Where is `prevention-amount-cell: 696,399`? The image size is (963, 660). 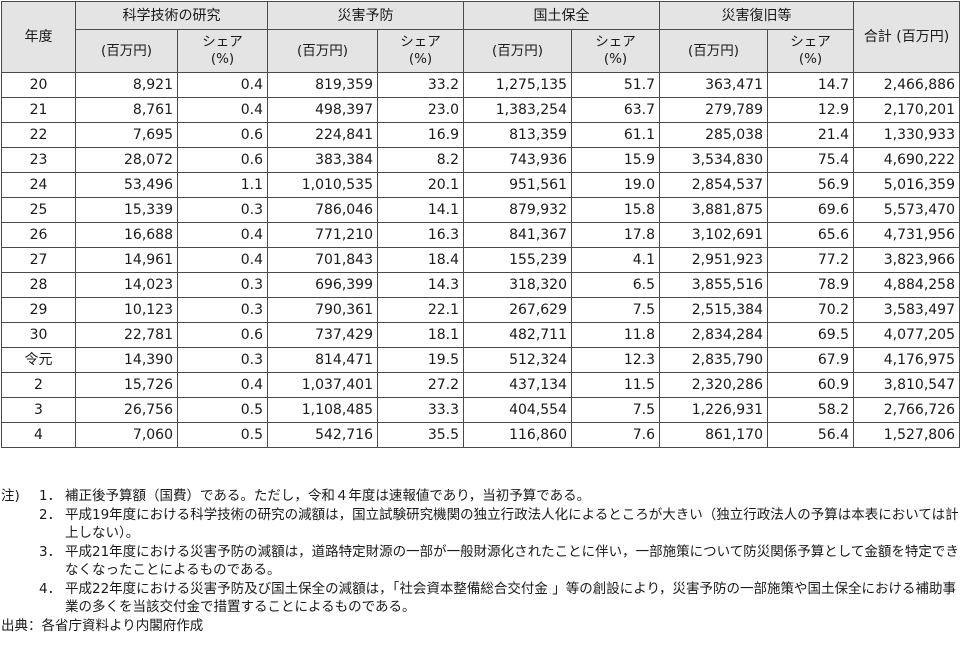 prevention-amount-cell: 696,399 is located at coordinates (322, 285).